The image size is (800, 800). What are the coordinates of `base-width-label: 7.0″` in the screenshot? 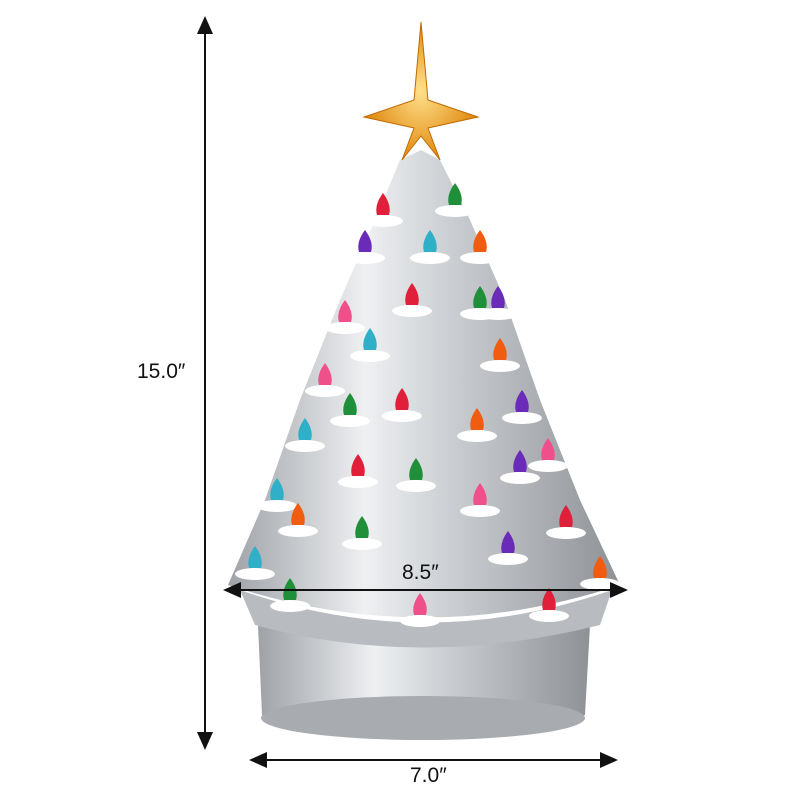 It's located at (428, 775).